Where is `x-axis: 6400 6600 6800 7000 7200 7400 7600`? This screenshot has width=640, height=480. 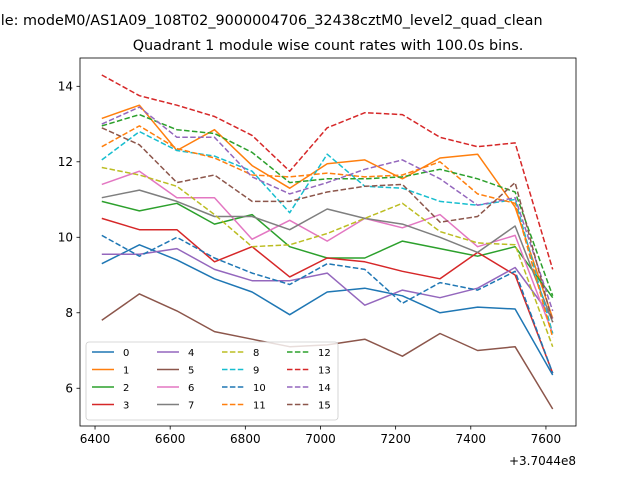
x-axis: 6400 6600 6800 7000 7200 7400 7600 is located at coordinates (320, 436).